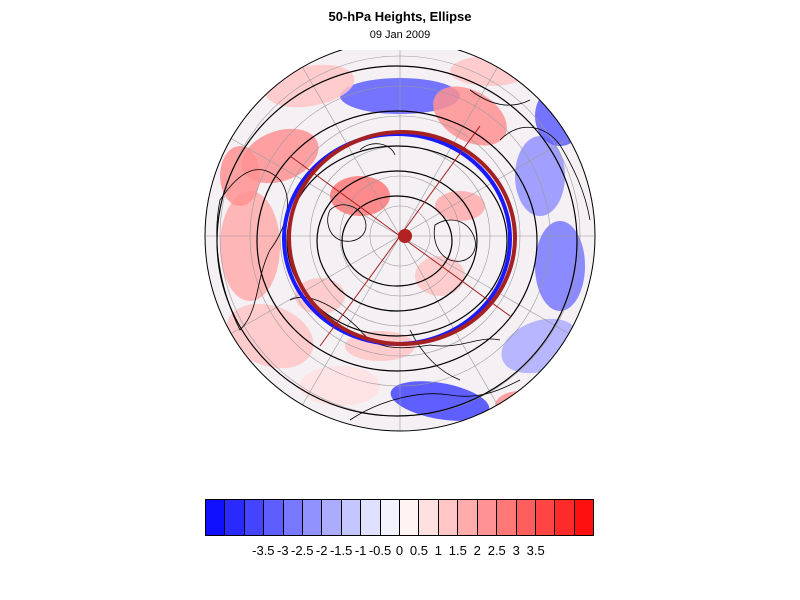 This screenshot has width=800, height=600. Describe the element at coordinates (405, 236) in the screenshot. I see `ellipse-center-marker` at that location.